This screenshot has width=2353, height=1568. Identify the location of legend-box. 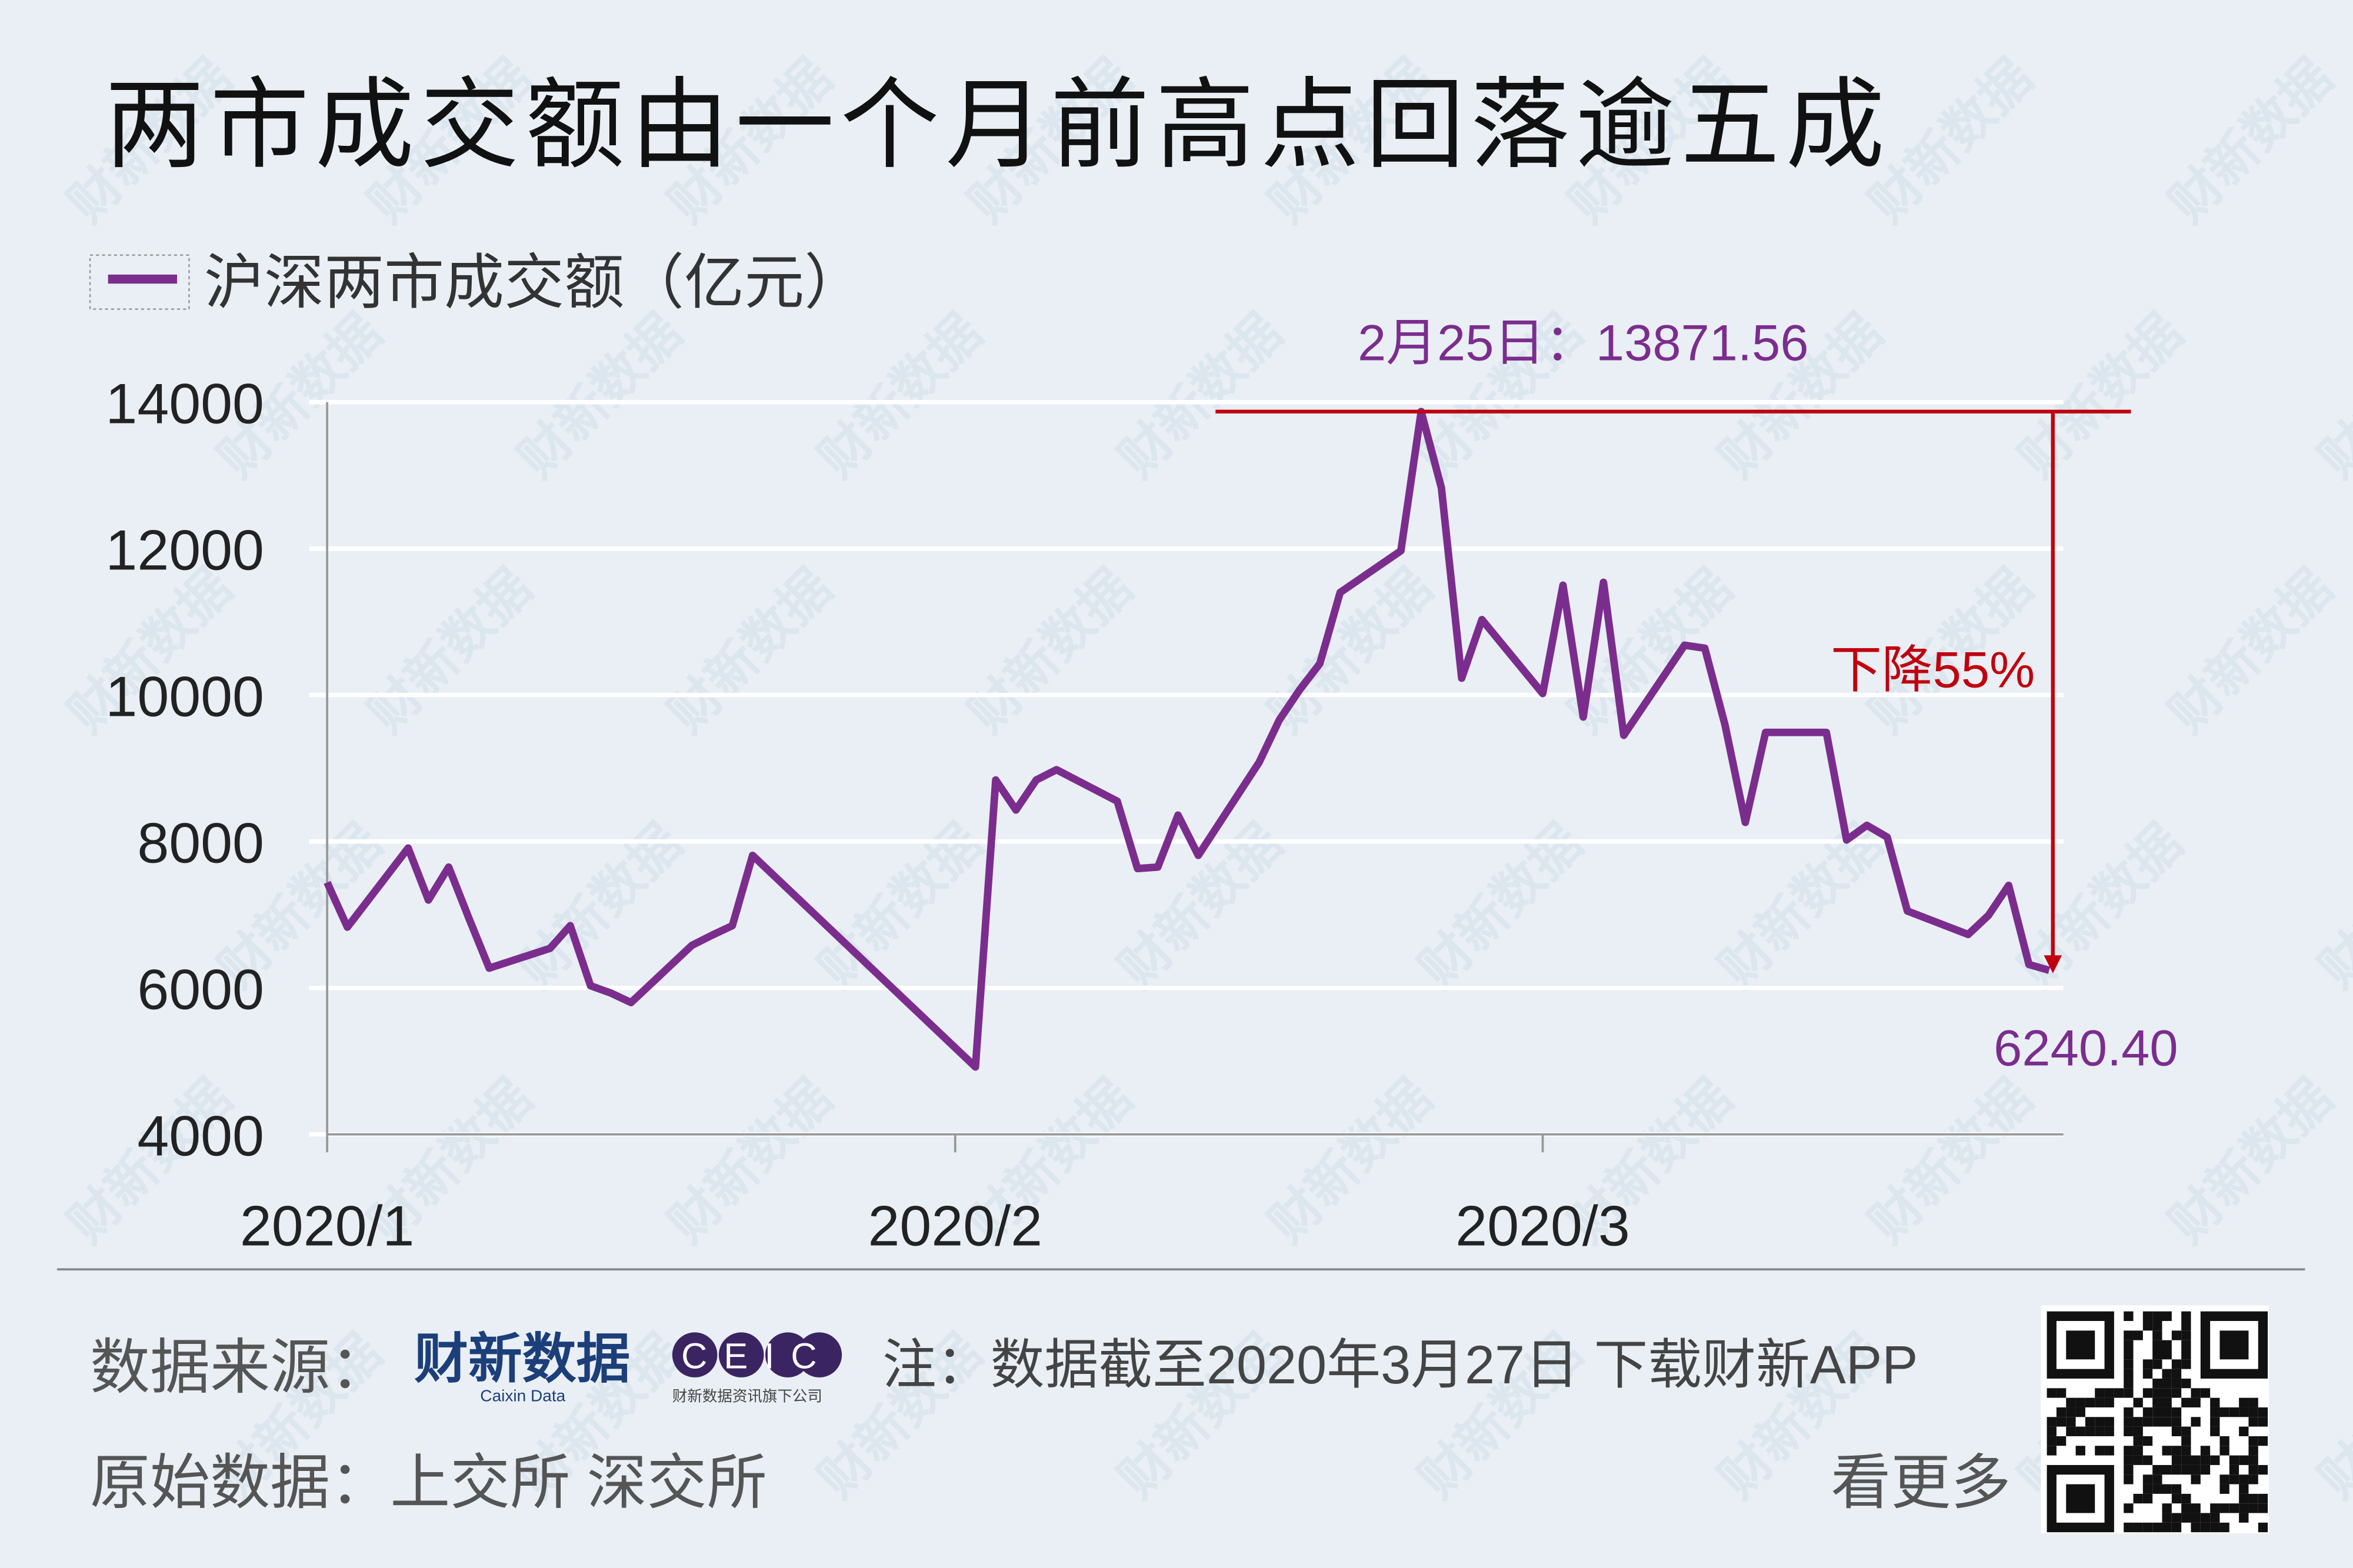
(139, 282).